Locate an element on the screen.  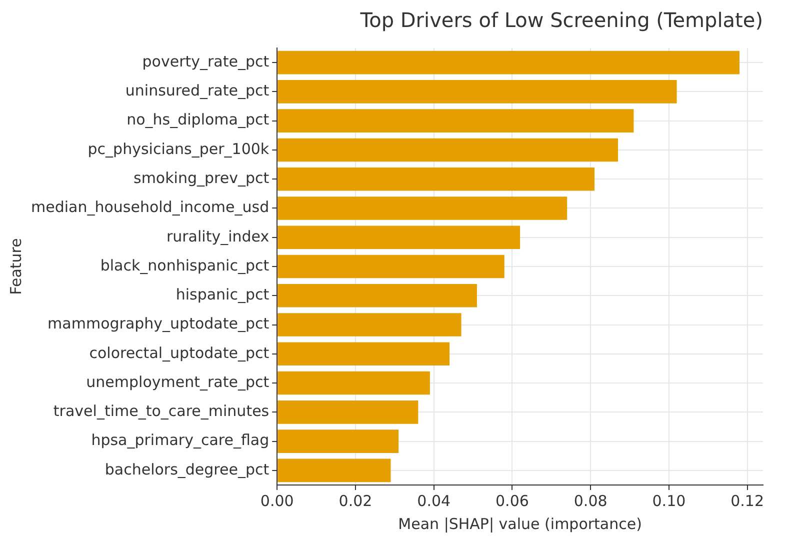
x-tick-label: 0.06 is located at coordinates (512, 501).